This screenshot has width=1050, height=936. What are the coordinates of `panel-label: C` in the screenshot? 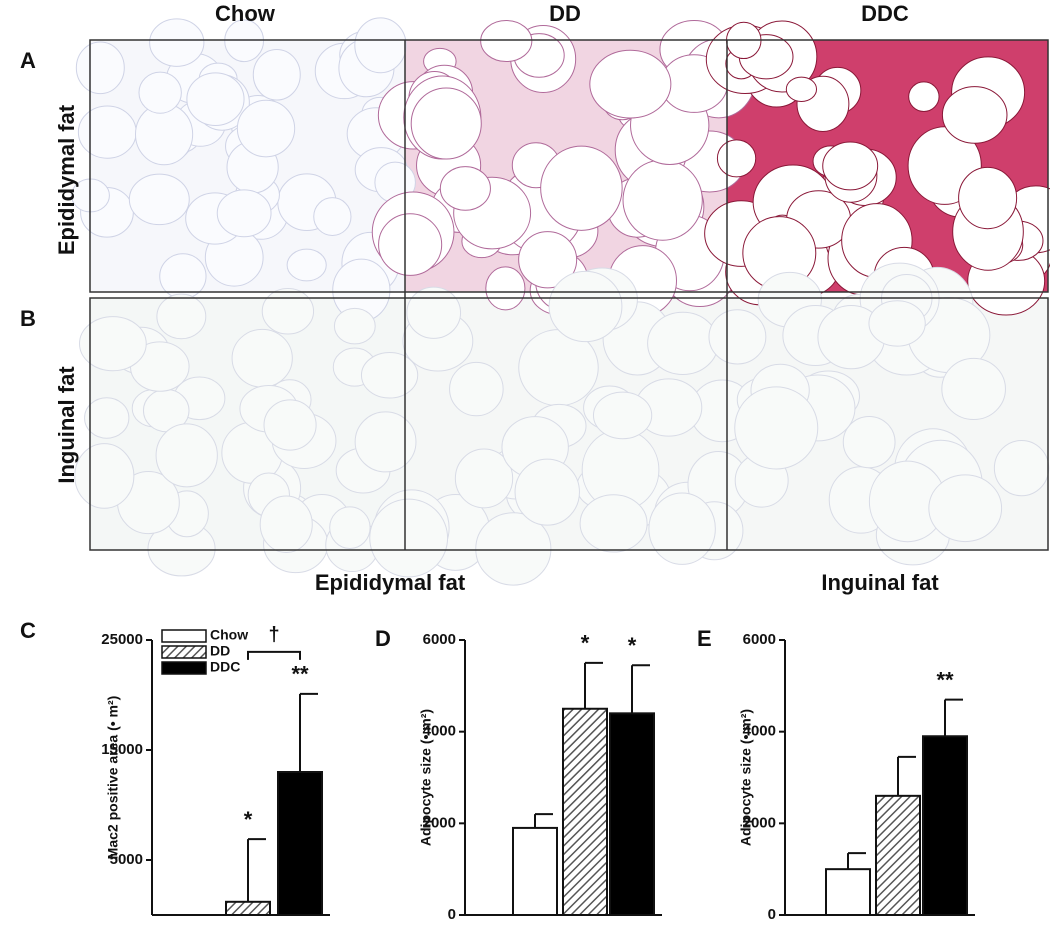 It's located at (28, 630).